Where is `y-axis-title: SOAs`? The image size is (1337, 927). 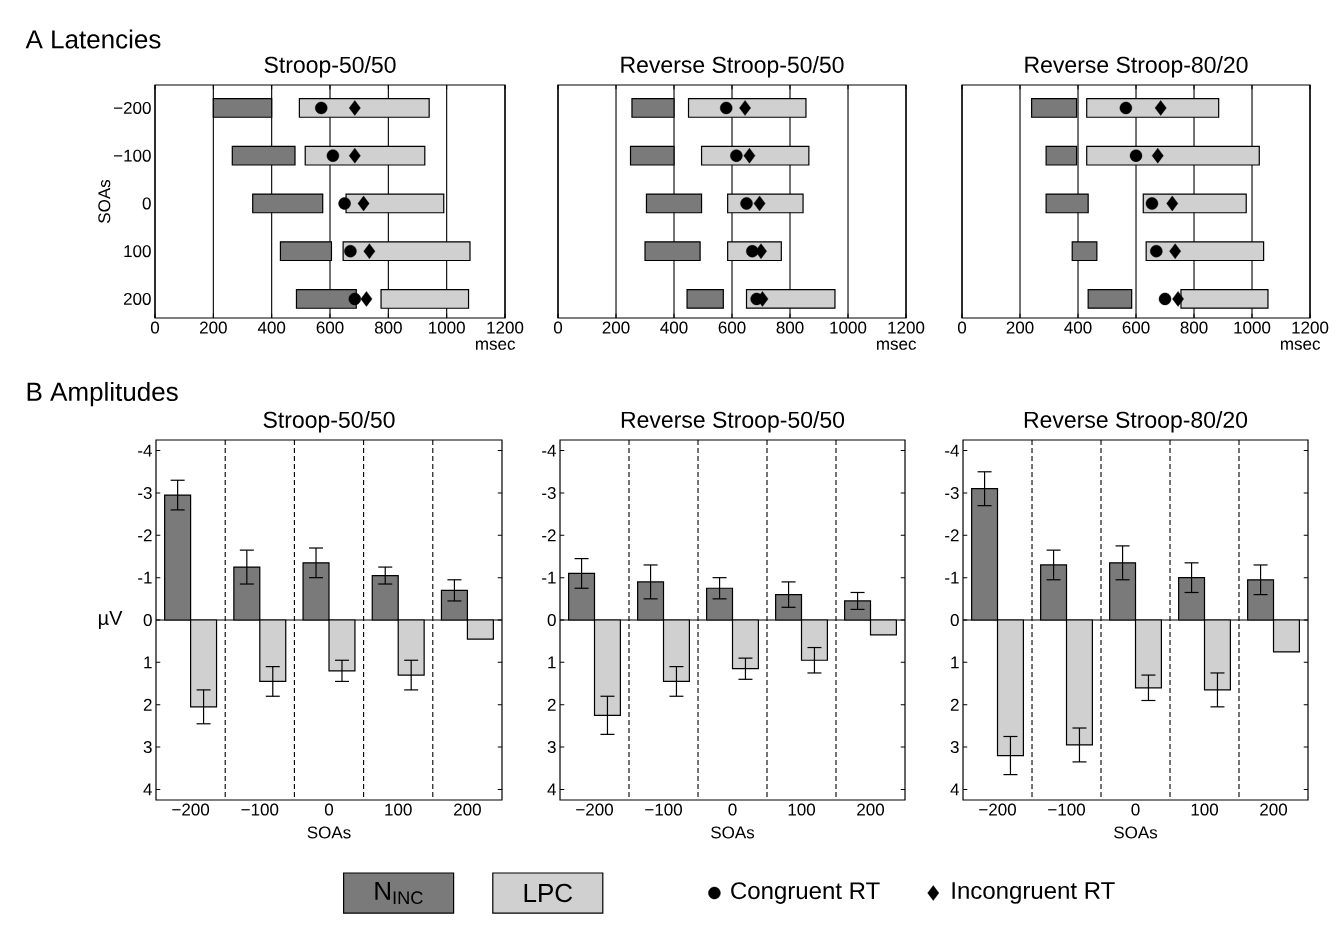
y-axis-title: SOAs is located at coordinates (104, 201).